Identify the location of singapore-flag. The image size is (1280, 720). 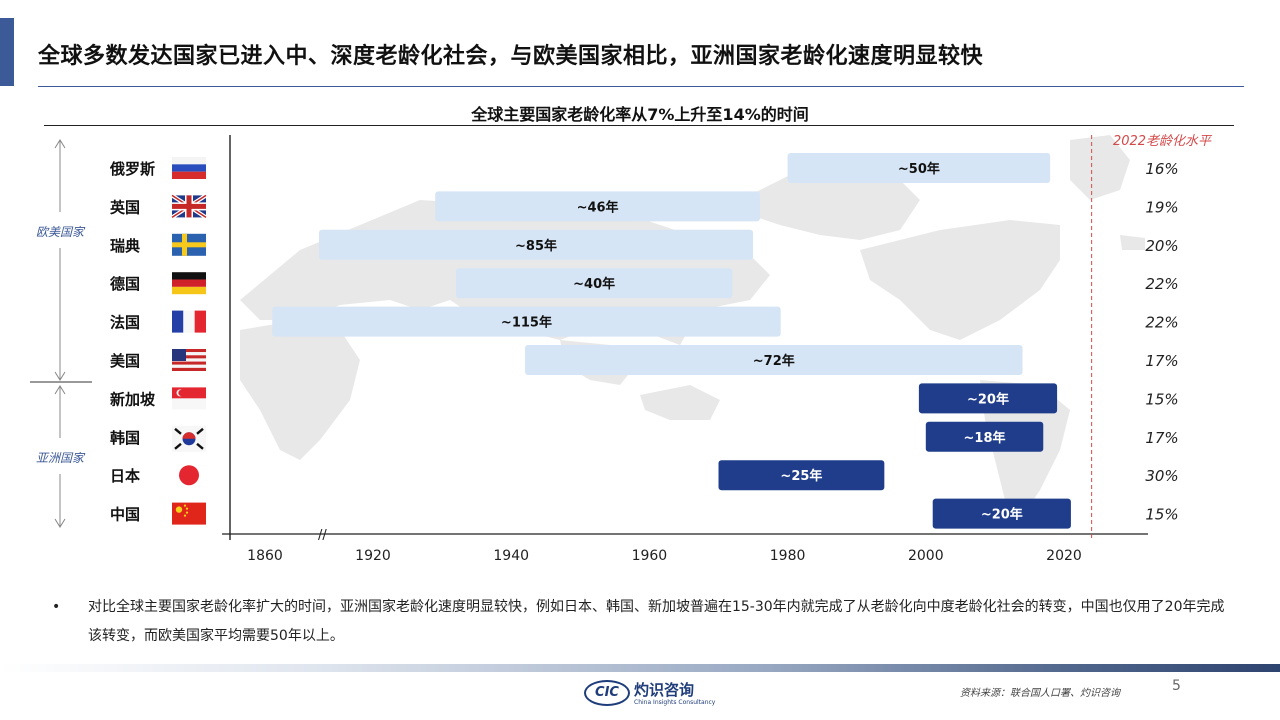
(189, 398).